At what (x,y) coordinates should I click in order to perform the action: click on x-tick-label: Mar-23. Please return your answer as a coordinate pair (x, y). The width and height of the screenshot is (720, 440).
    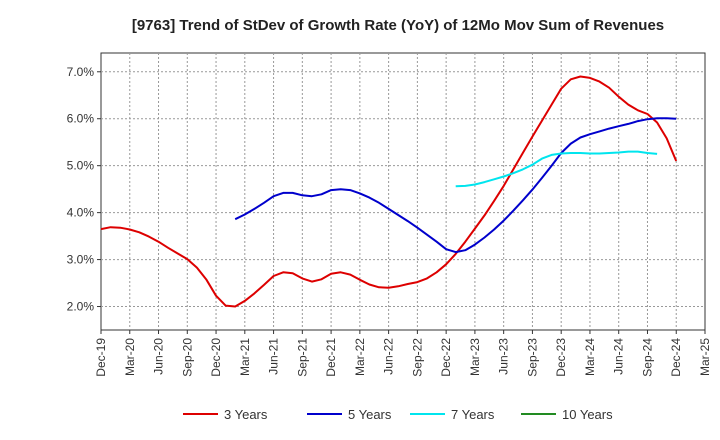
    Looking at the image, I should click on (475, 357).